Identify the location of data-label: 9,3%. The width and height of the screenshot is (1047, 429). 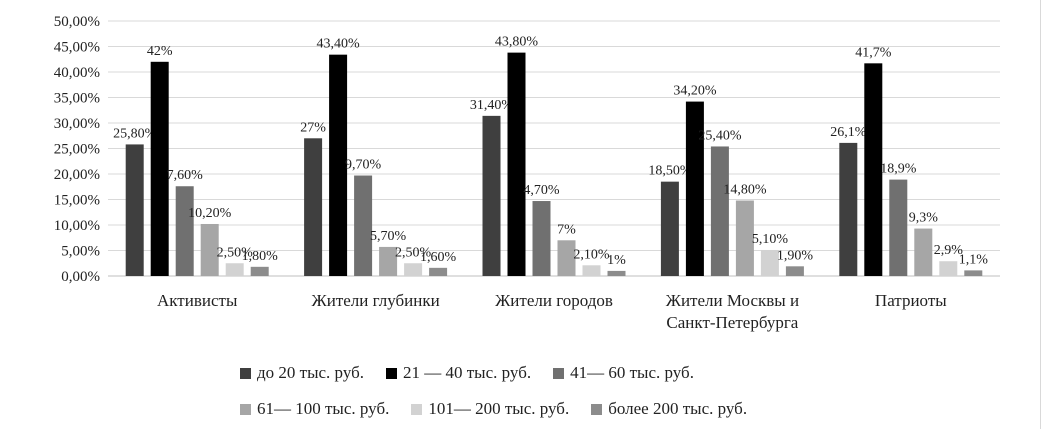
(924, 218).